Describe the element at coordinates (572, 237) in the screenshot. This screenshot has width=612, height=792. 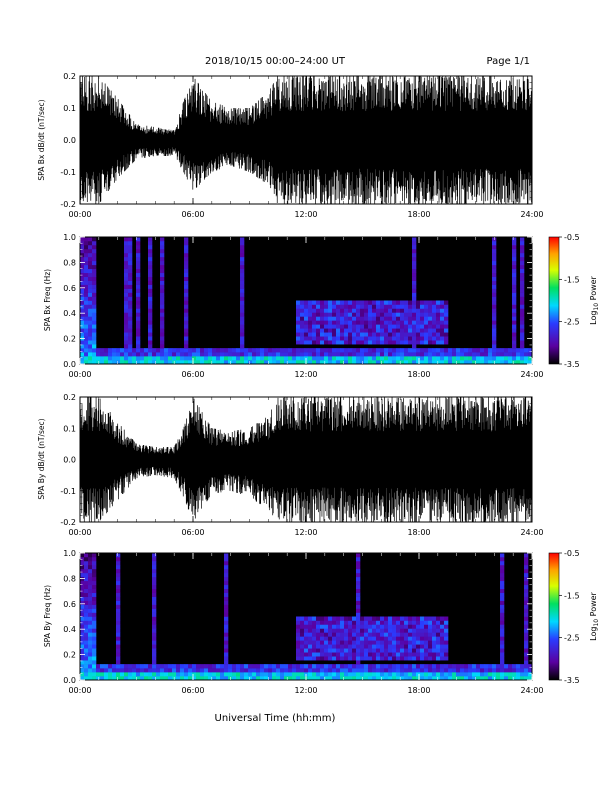
I see `colorbar-tick-label: -0.5` at that location.